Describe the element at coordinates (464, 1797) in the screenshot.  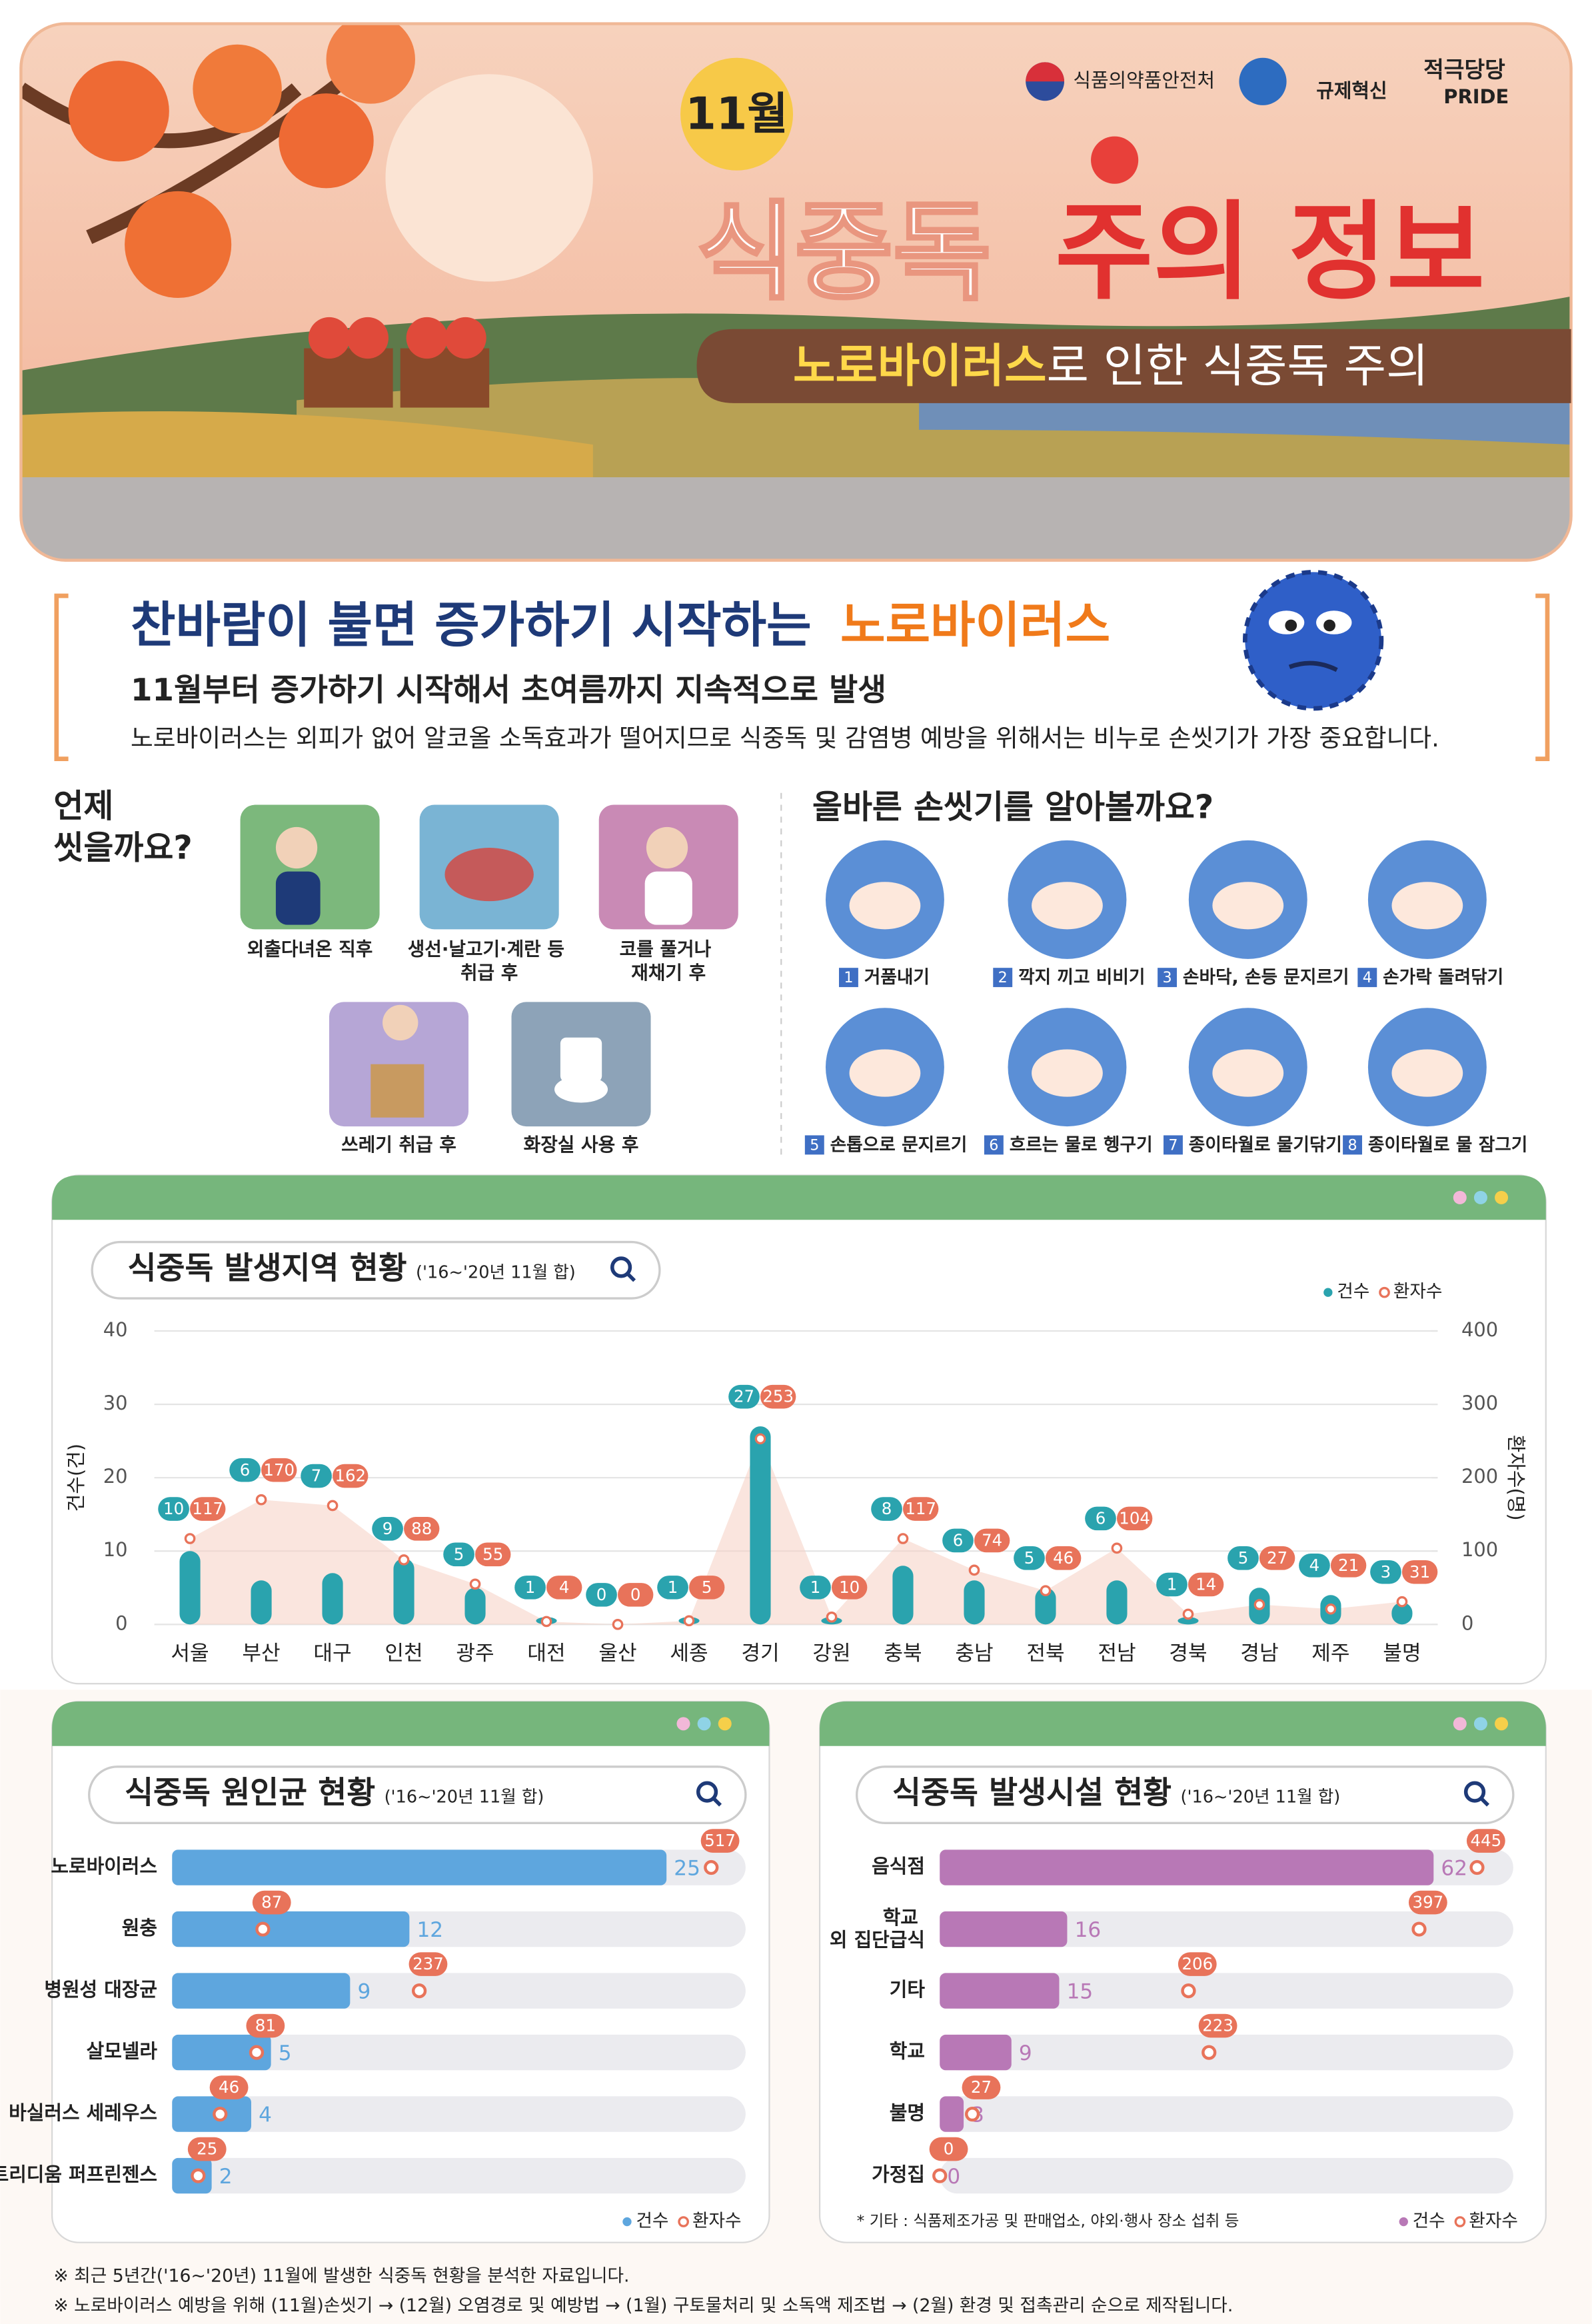
I see `chart-subtitle: ('16~'20년 11월 합)` at that location.